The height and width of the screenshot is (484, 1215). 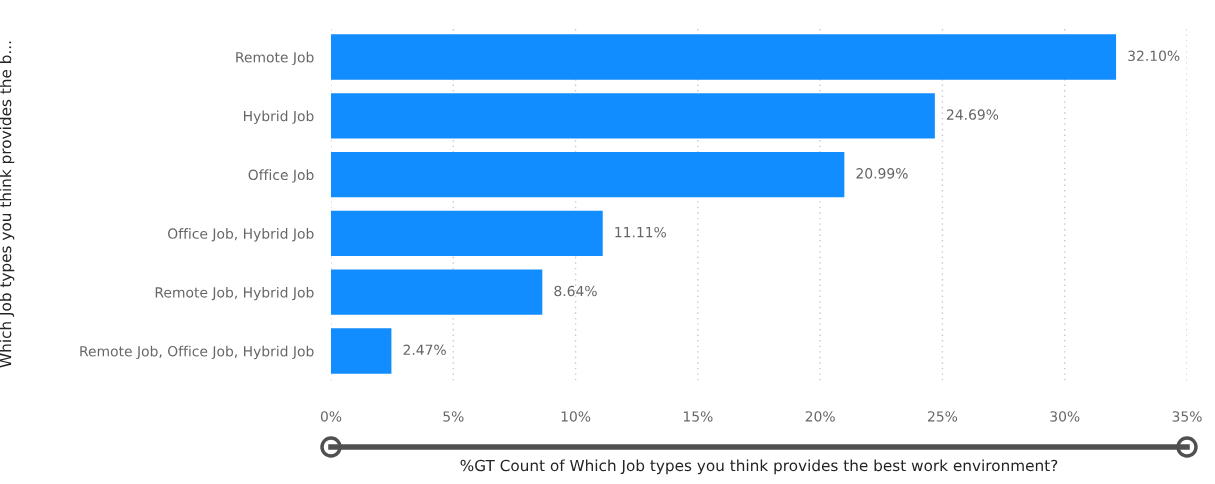 I want to click on y-tick-label: Hybrid Job, so click(x=279, y=117).